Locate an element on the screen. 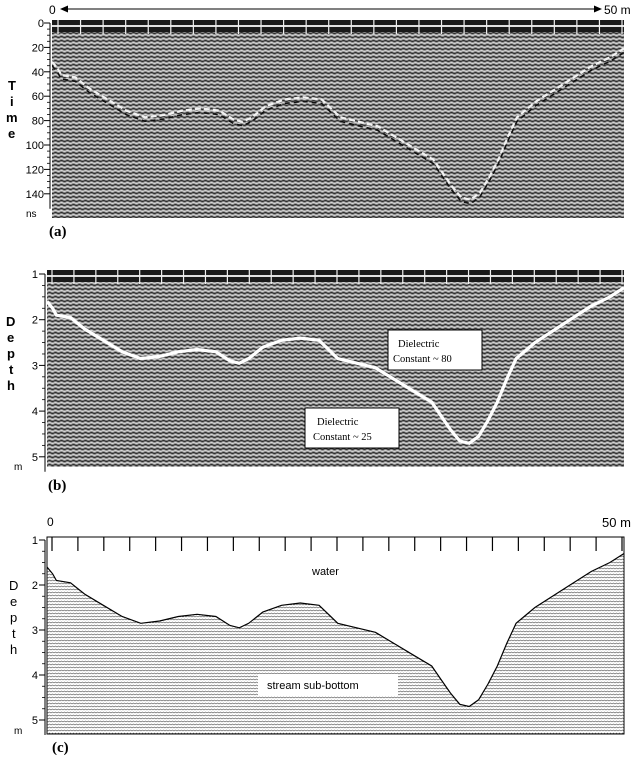 The width and height of the screenshot is (636, 760). panel-a-scale-arrow-right is located at coordinates (598, 9).